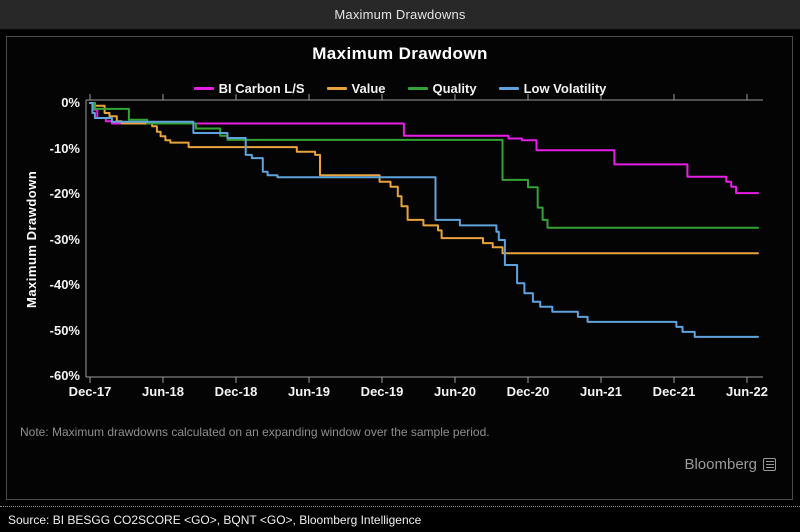  I want to click on y-tick-label: -60%, so click(64, 375).